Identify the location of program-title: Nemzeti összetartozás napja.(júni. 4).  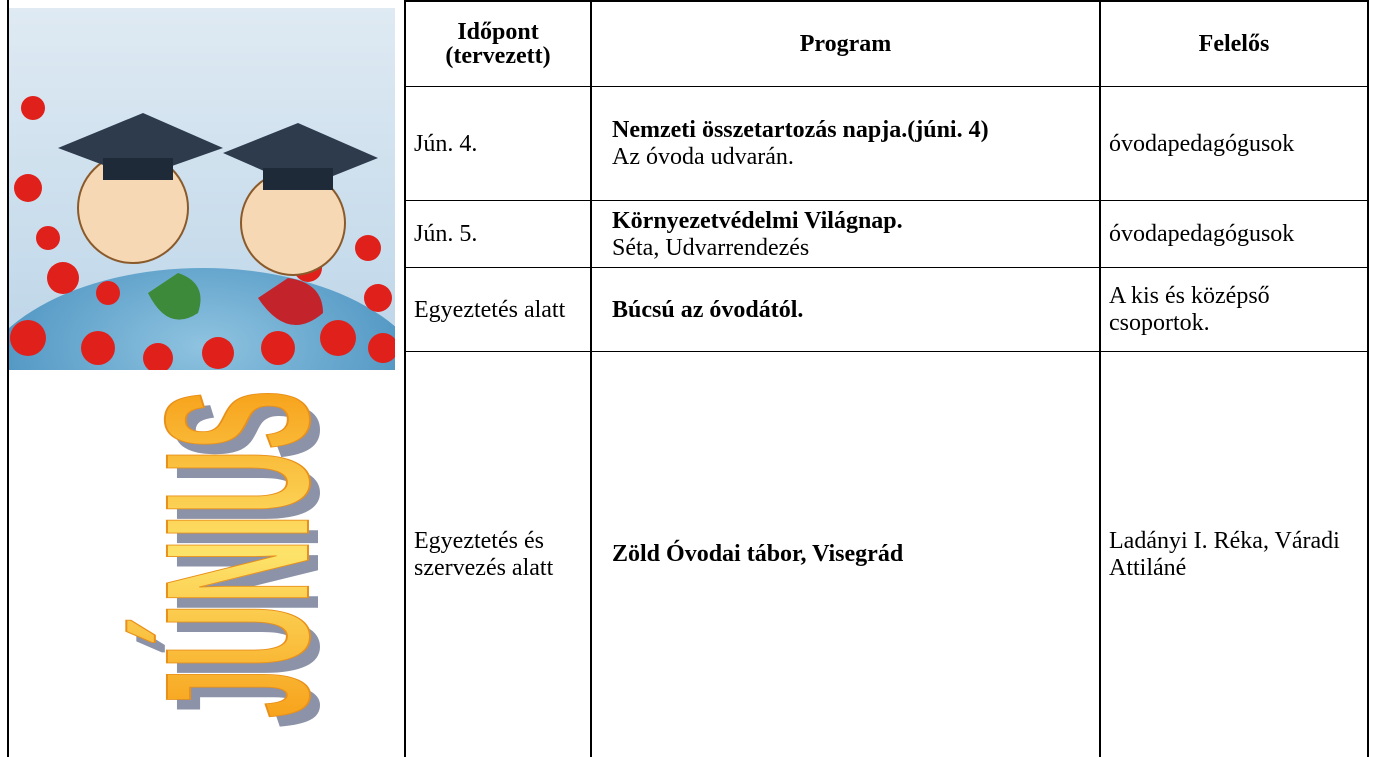
(800, 130).